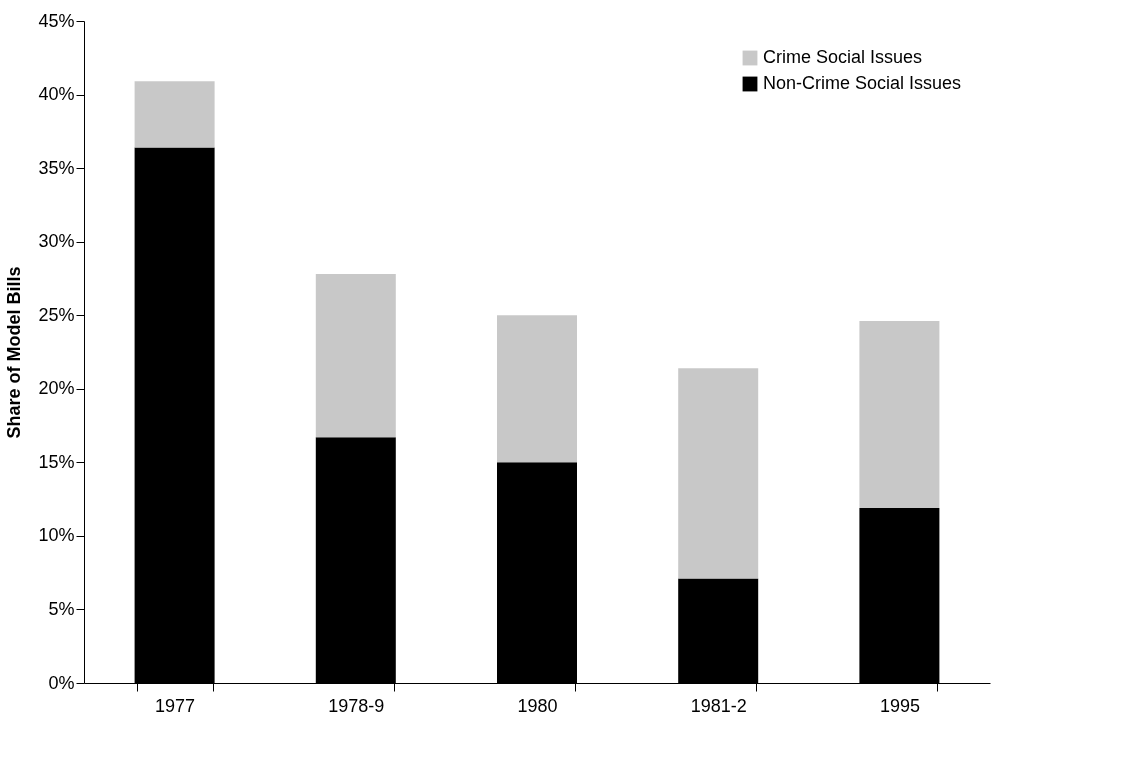 The height and width of the screenshot is (774, 1130). I want to click on y-tick-label: 10%, so click(56, 535).